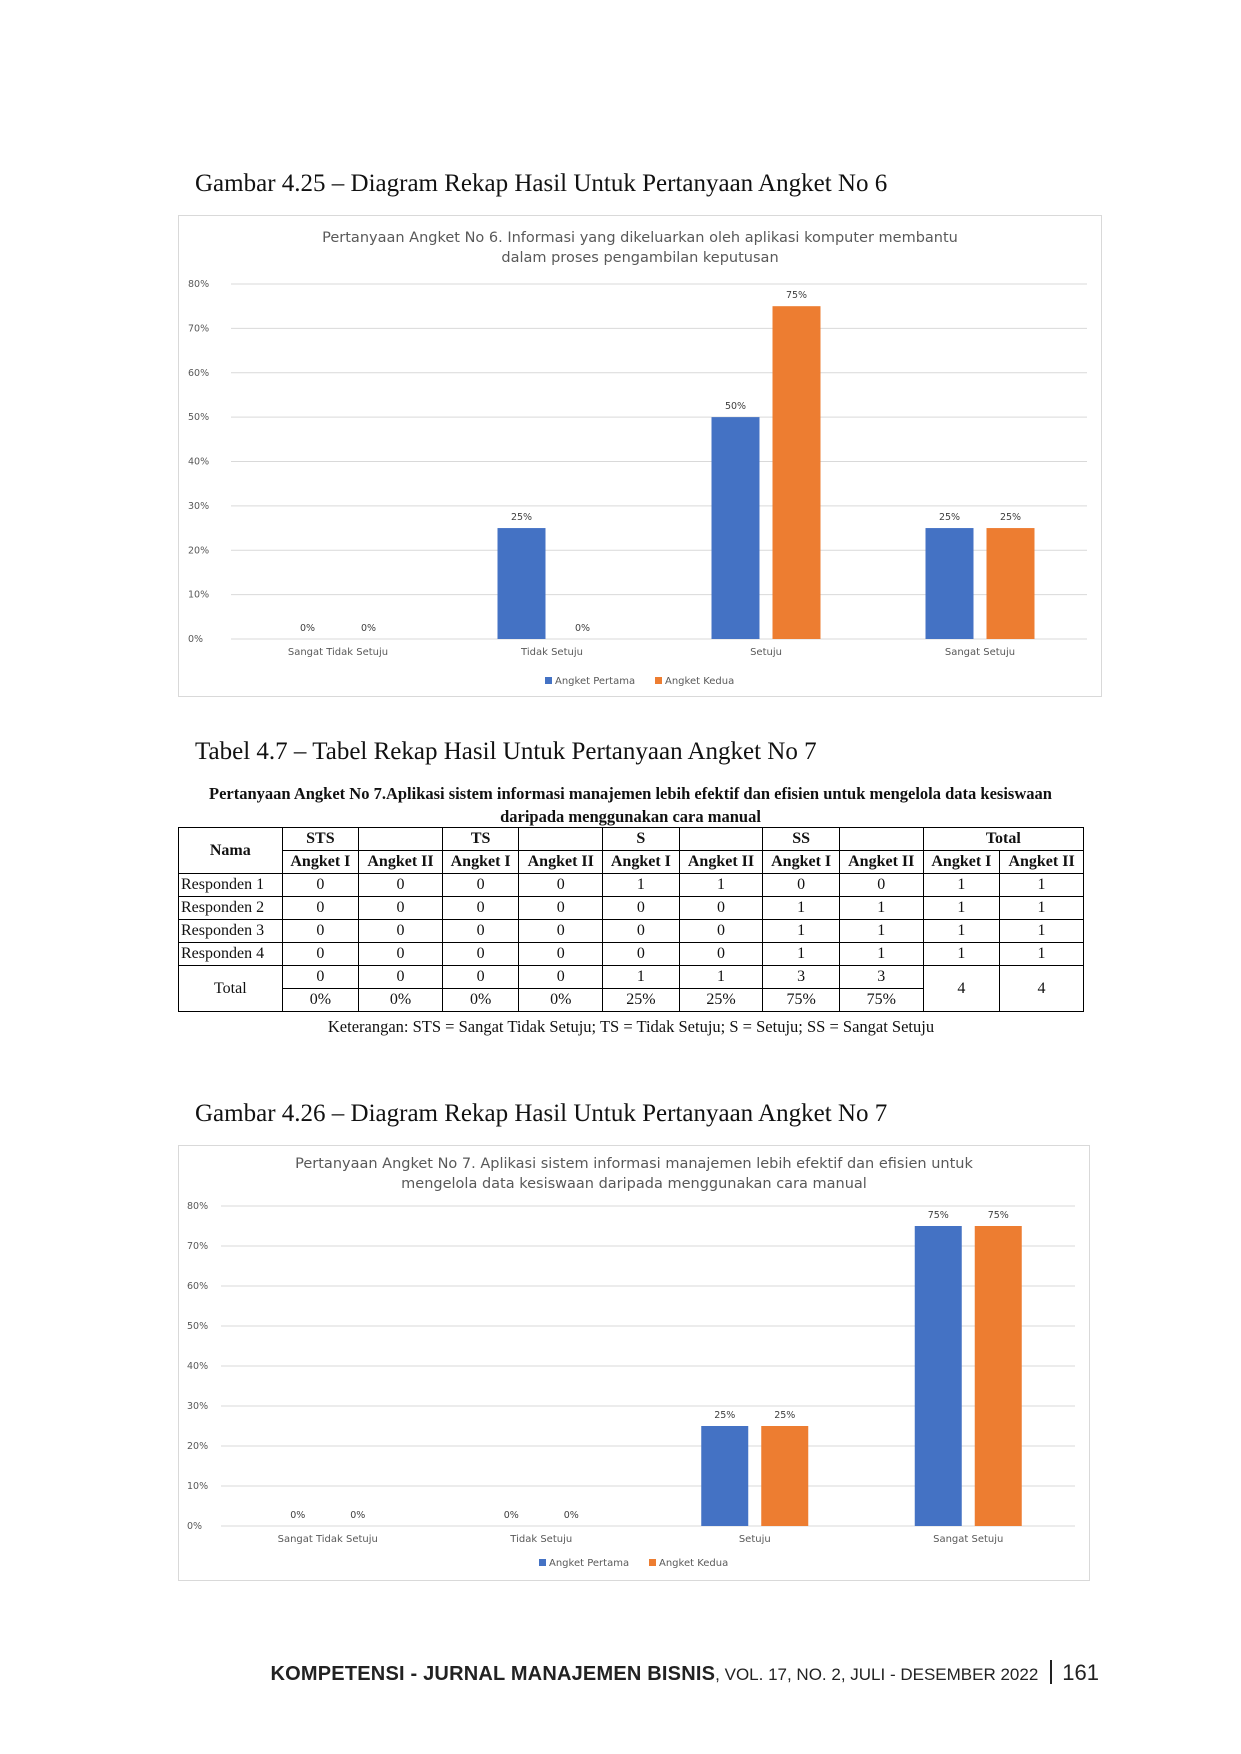 The width and height of the screenshot is (1241, 1754). I want to click on y-tick-label: 10%, so click(197, 1486).